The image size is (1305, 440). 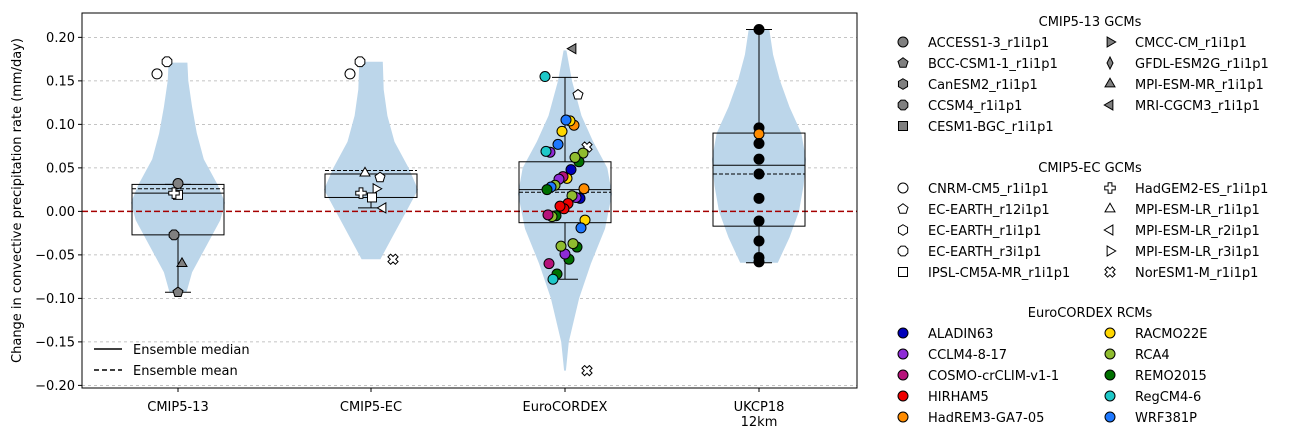 What do you see at coordinates (1152, 355) in the screenshot?
I see `legend-marker-label: RCA4` at bounding box center [1152, 355].